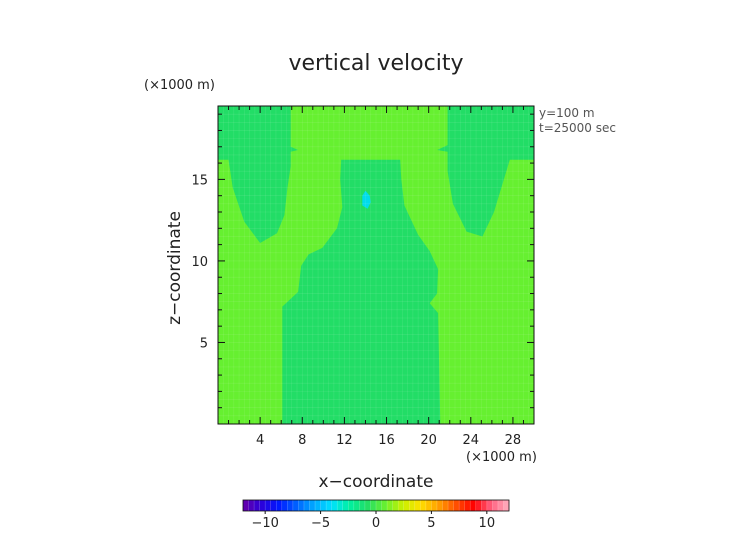 The height and width of the screenshot is (537, 752). What do you see at coordinates (320, 523) in the screenshot?
I see `colorbar-tick-label: −5` at bounding box center [320, 523].